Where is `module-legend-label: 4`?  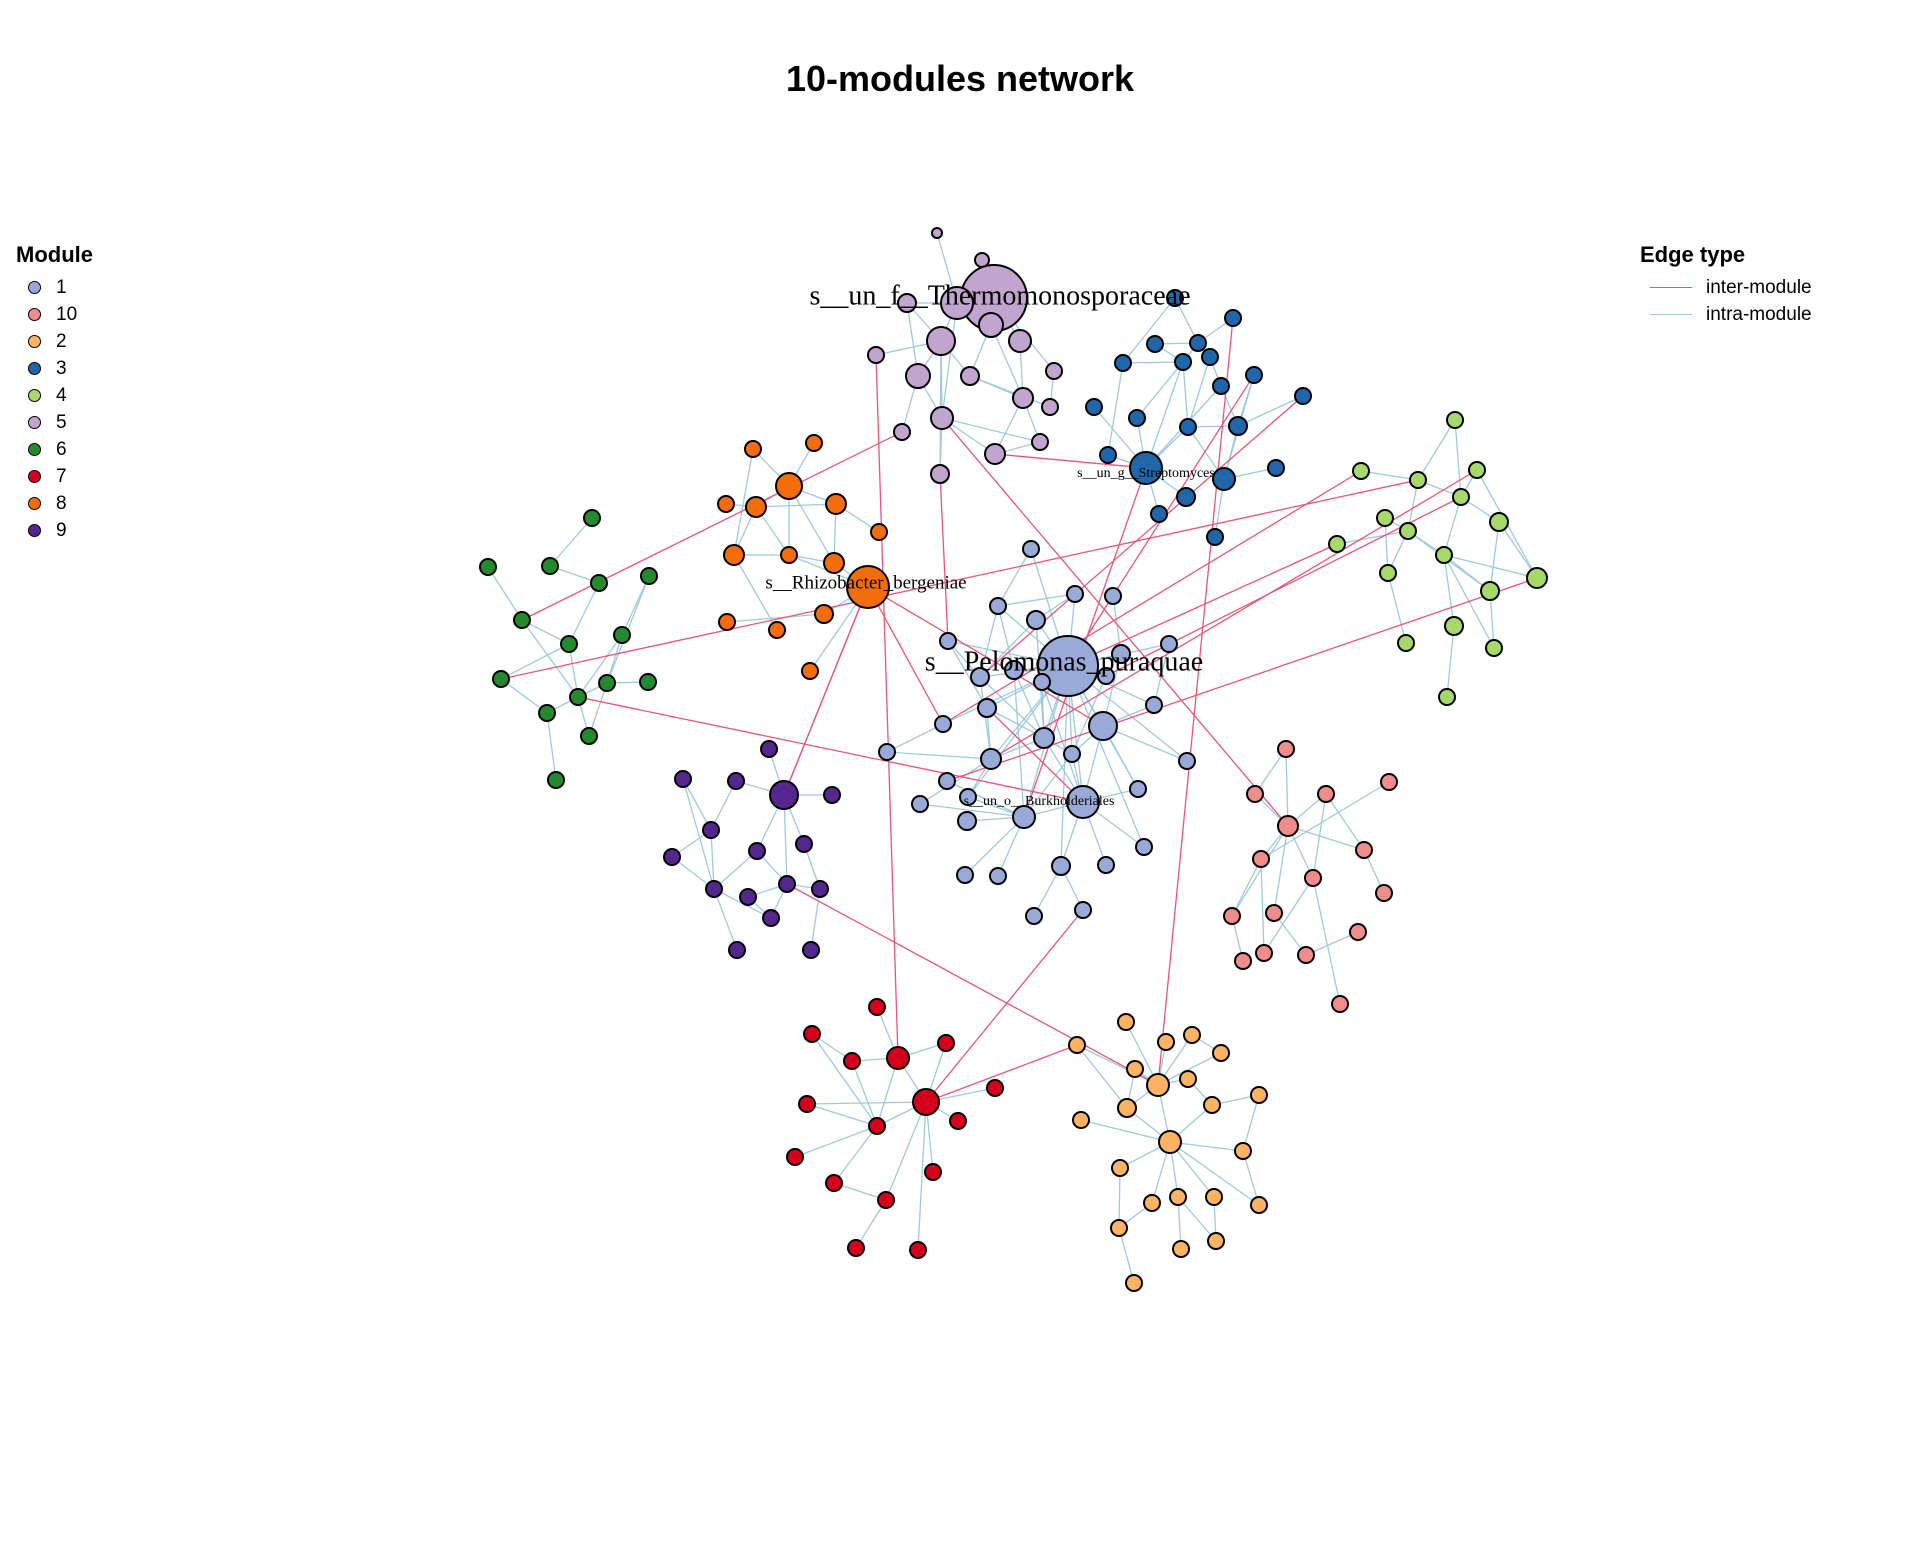 module-legend-label: 4 is located at coordinates (61, 395).